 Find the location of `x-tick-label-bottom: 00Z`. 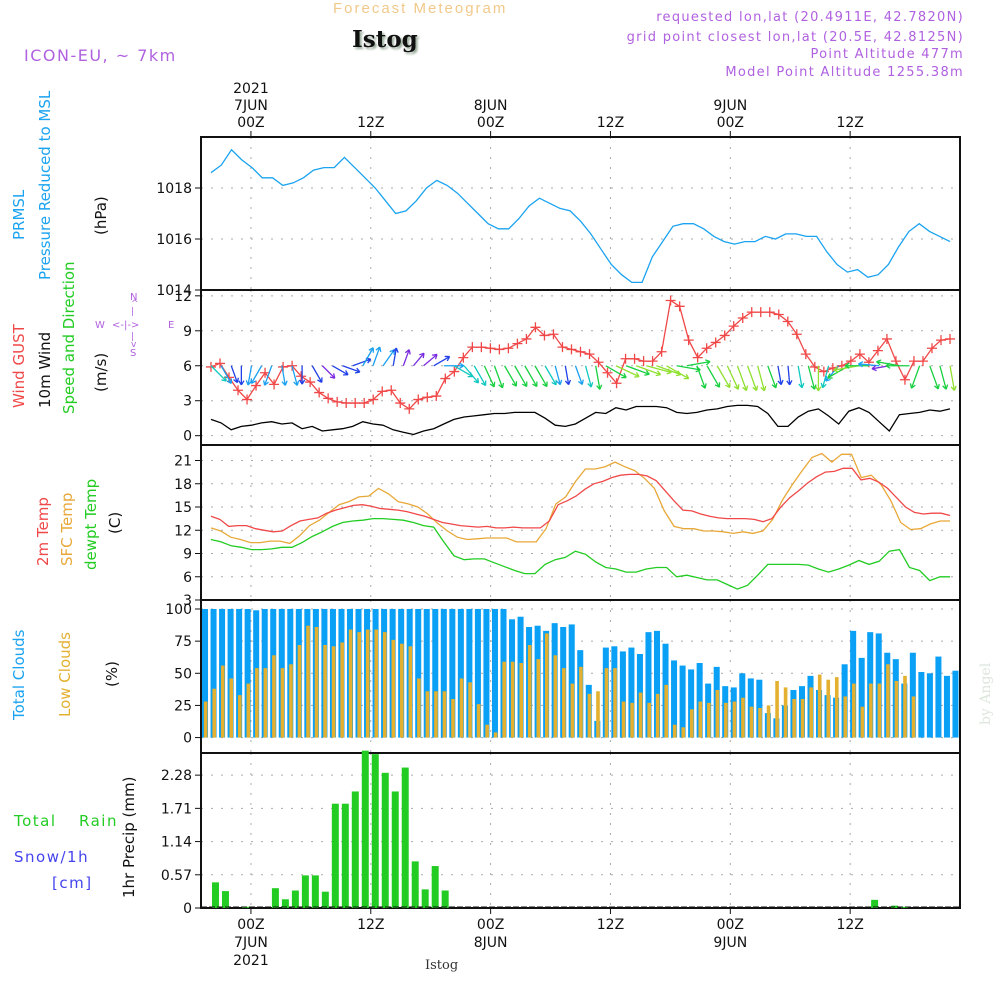

x-tick-label-bottom: 00Z is located at coordinates (730, 925).